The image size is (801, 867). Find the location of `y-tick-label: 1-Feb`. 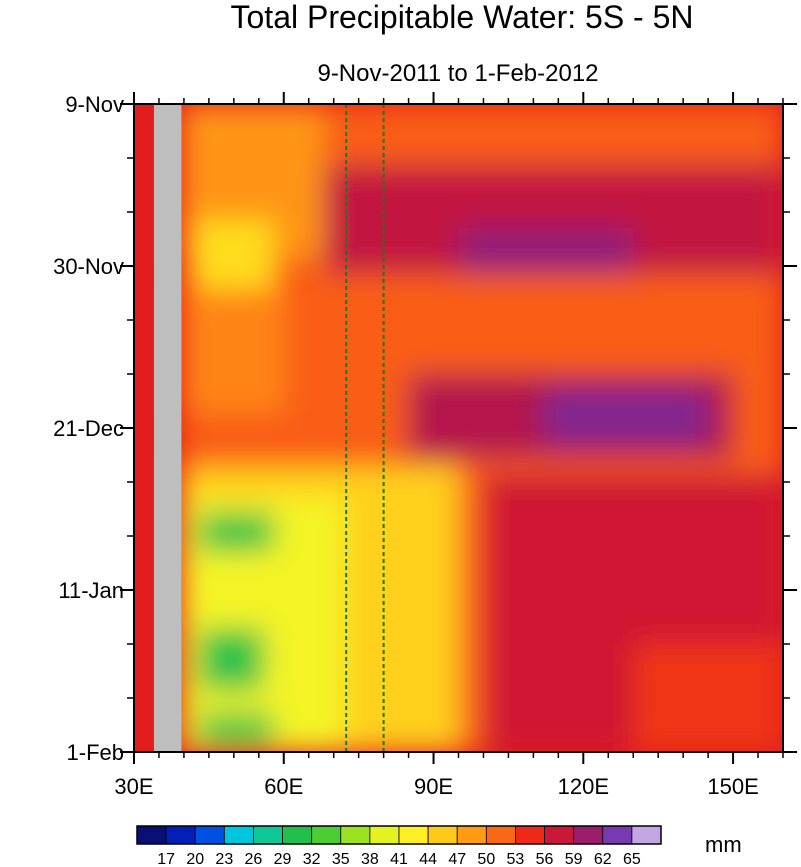

y-tick-label: 1-Feb is located at coordinates (95, 752).